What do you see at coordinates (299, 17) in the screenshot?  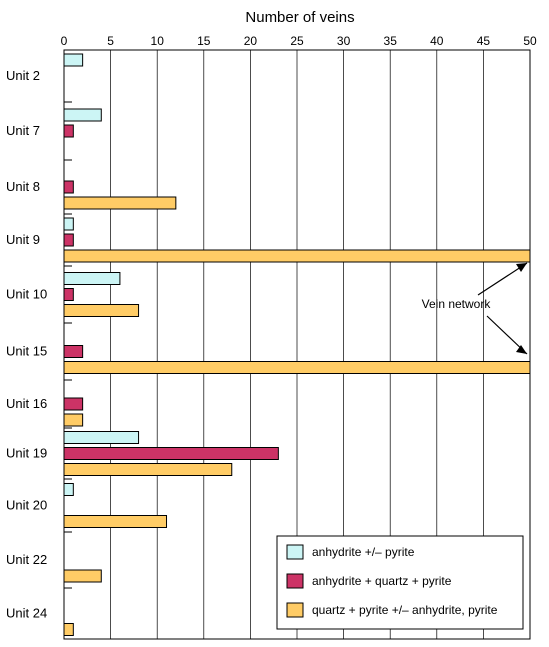 I see `x-axis-title: Number of veins` at bounding box center [299, 17].